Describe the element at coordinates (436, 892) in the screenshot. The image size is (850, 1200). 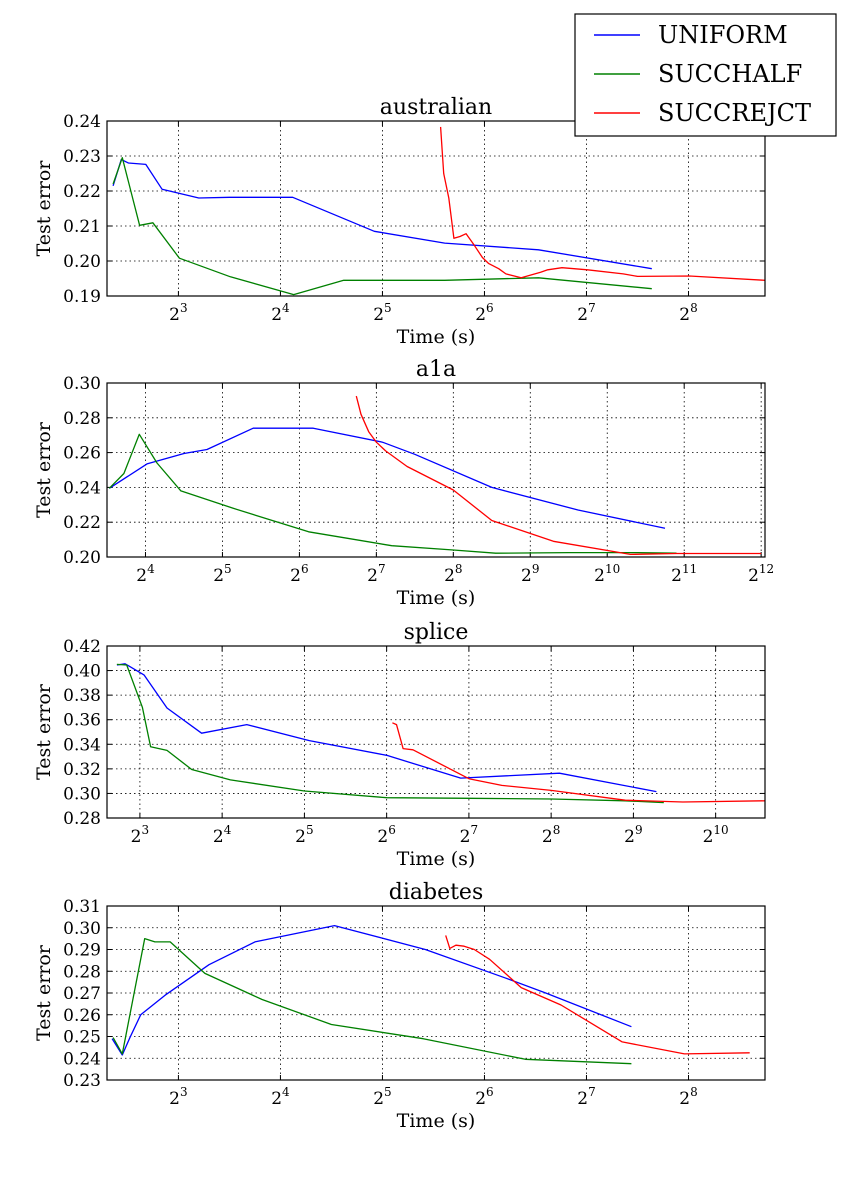
I see `chart-title: diabetes` at that location.